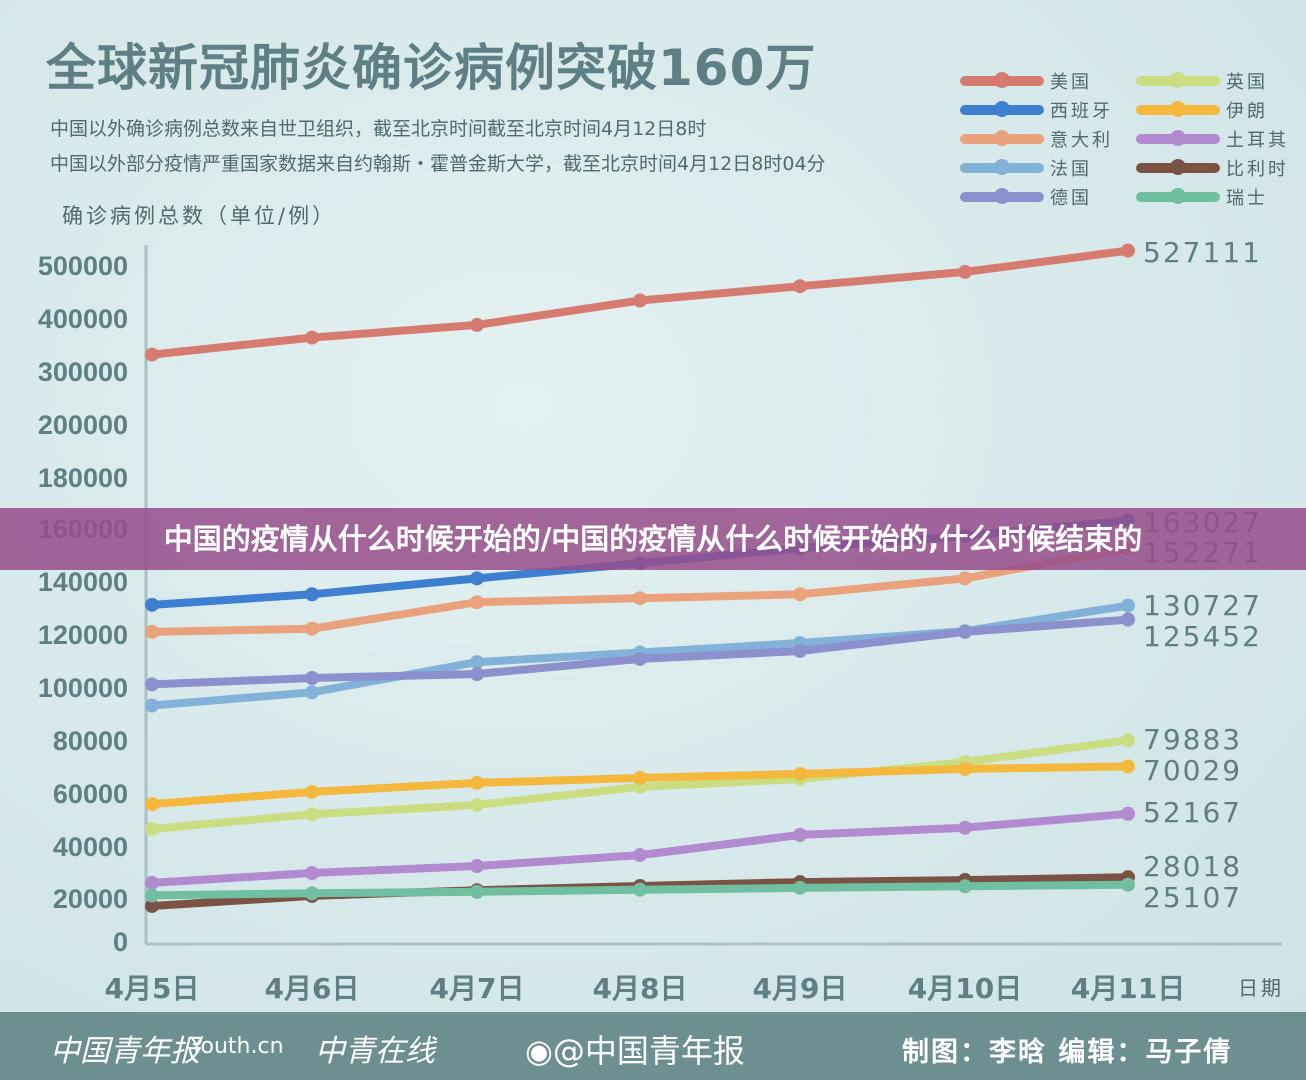 Image resolution: width=1306 pixels, height=1080 pixels. I want to click on weibo-text: @中国青年报, so click(648, 1051).